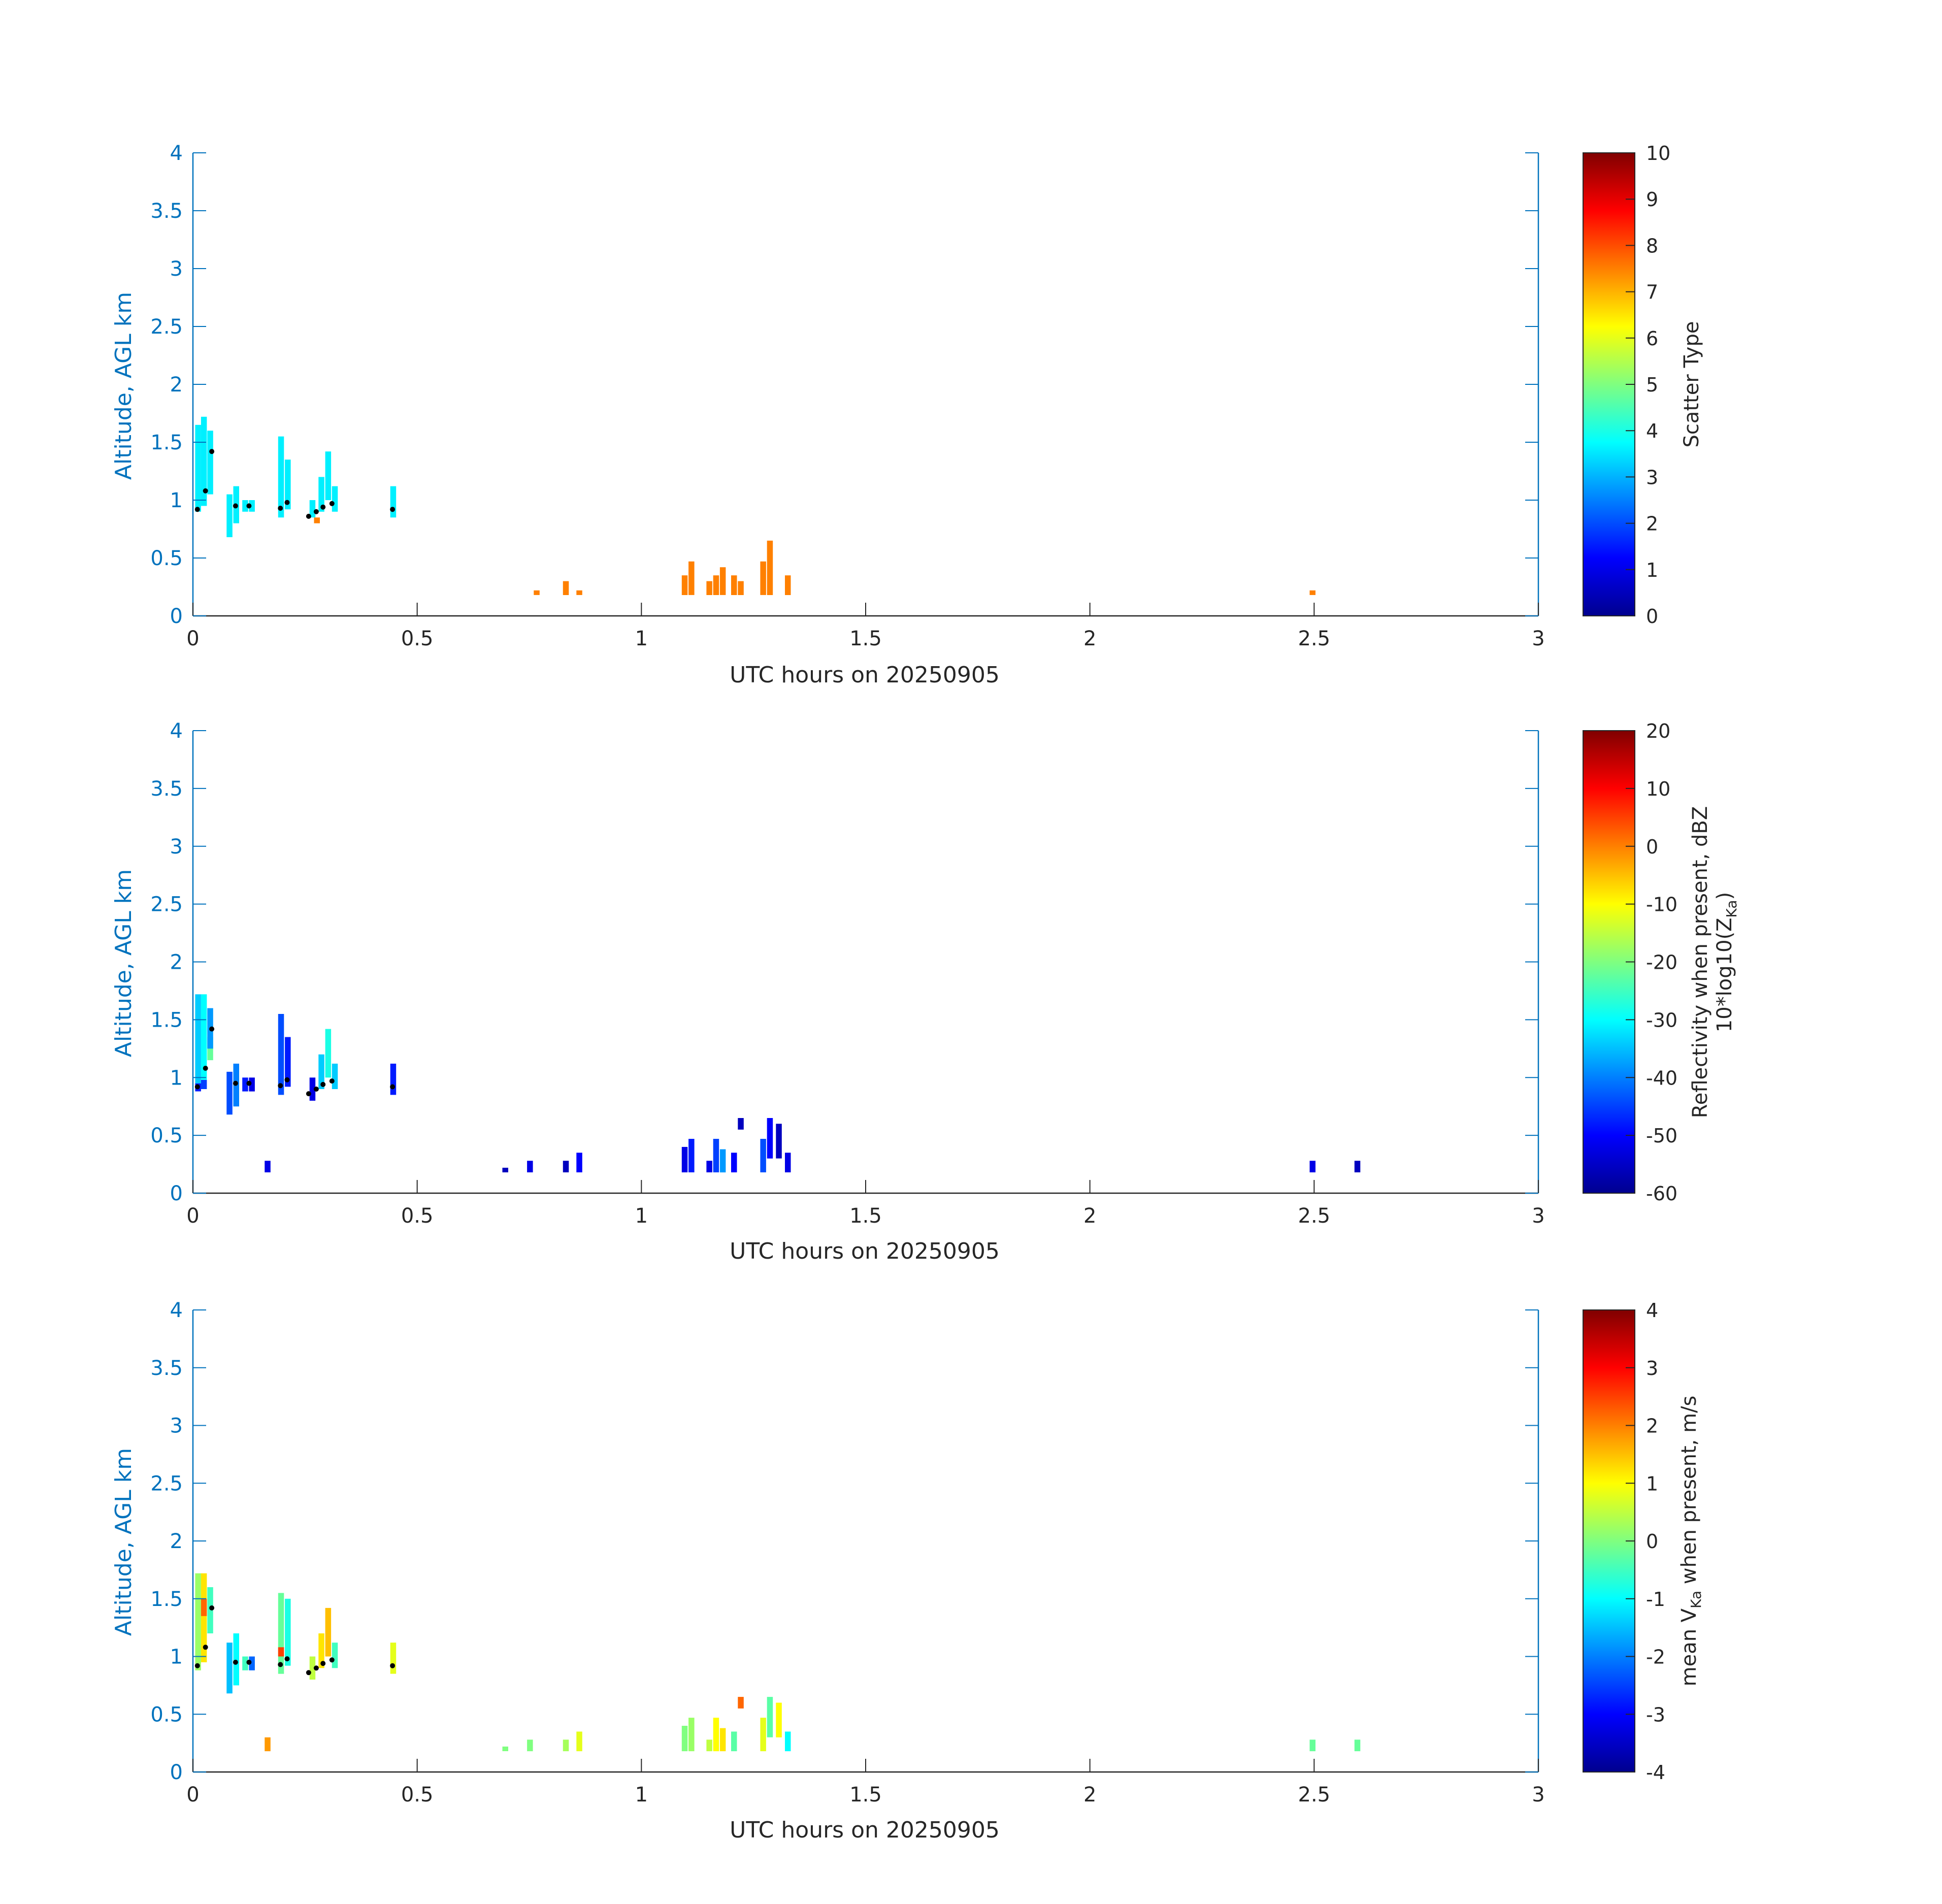  I want to click on y-tick-label: 2, so click(176, 1541).